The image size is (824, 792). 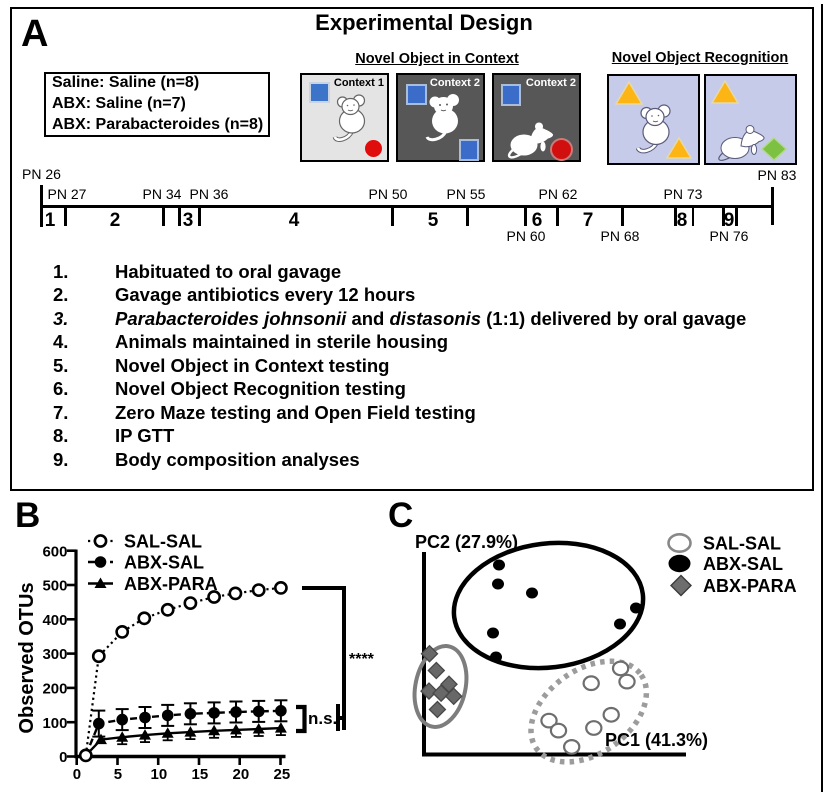 What do you see at coordinates (200, 774) in the screenshot?
I see `svg-text: 15` at bounding box center [200, 774].